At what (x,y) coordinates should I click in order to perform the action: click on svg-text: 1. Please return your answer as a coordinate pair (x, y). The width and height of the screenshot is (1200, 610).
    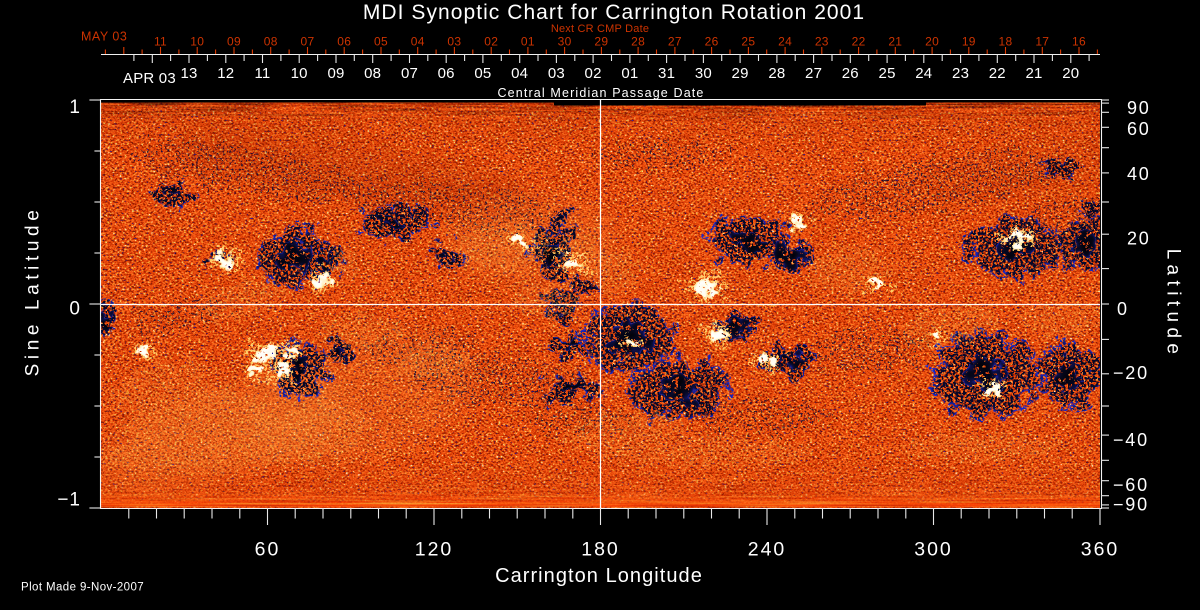
    Looking at the image, I should click on (75, 107).